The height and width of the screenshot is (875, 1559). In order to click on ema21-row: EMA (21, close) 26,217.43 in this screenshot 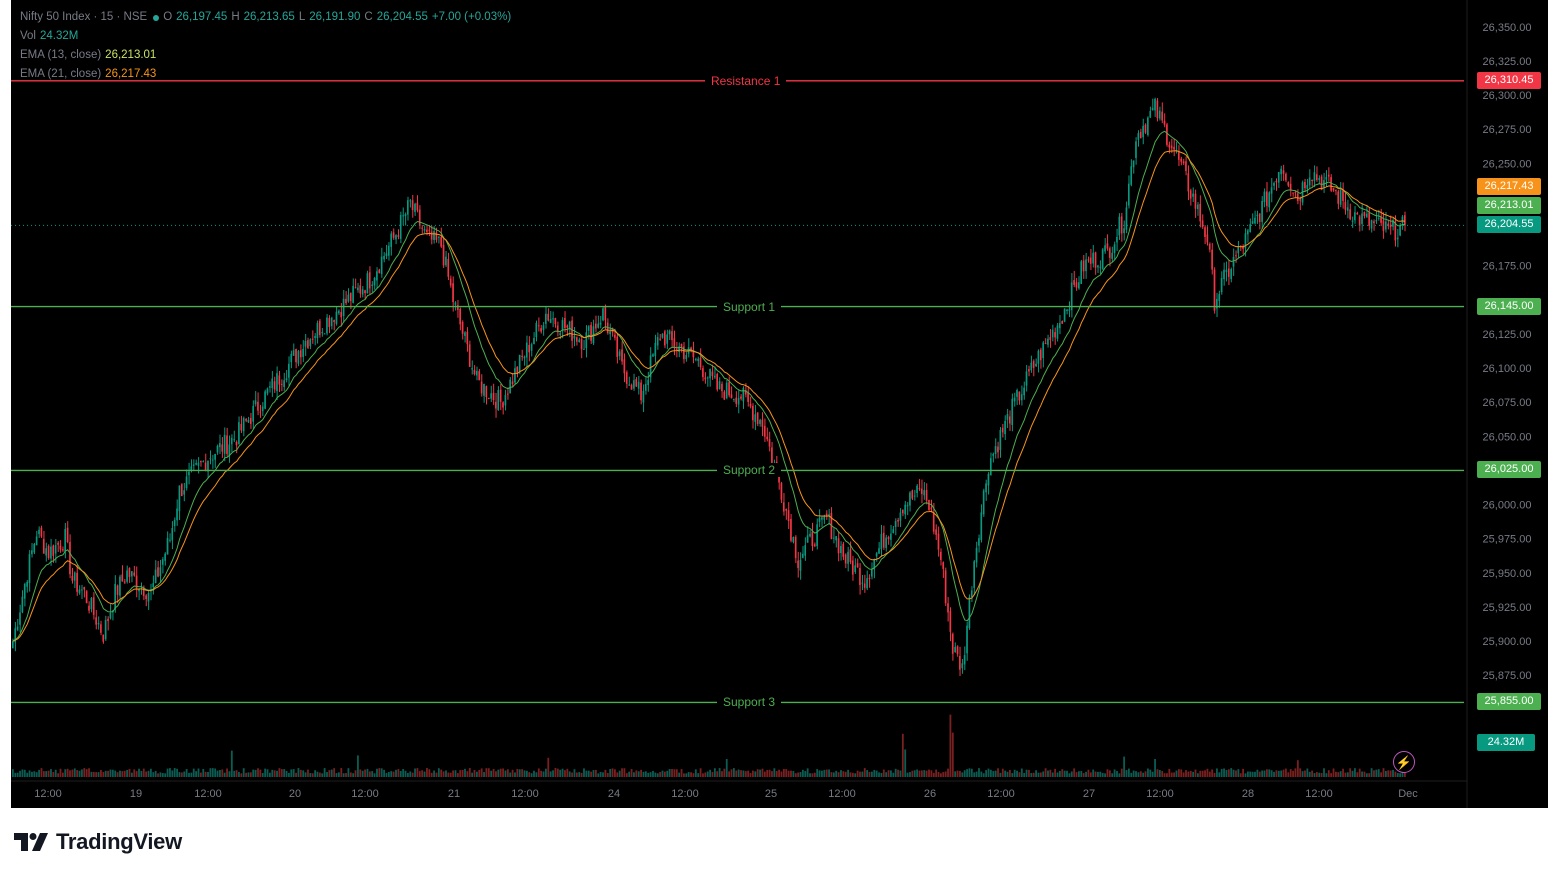, I will do `click(265, 74)`.